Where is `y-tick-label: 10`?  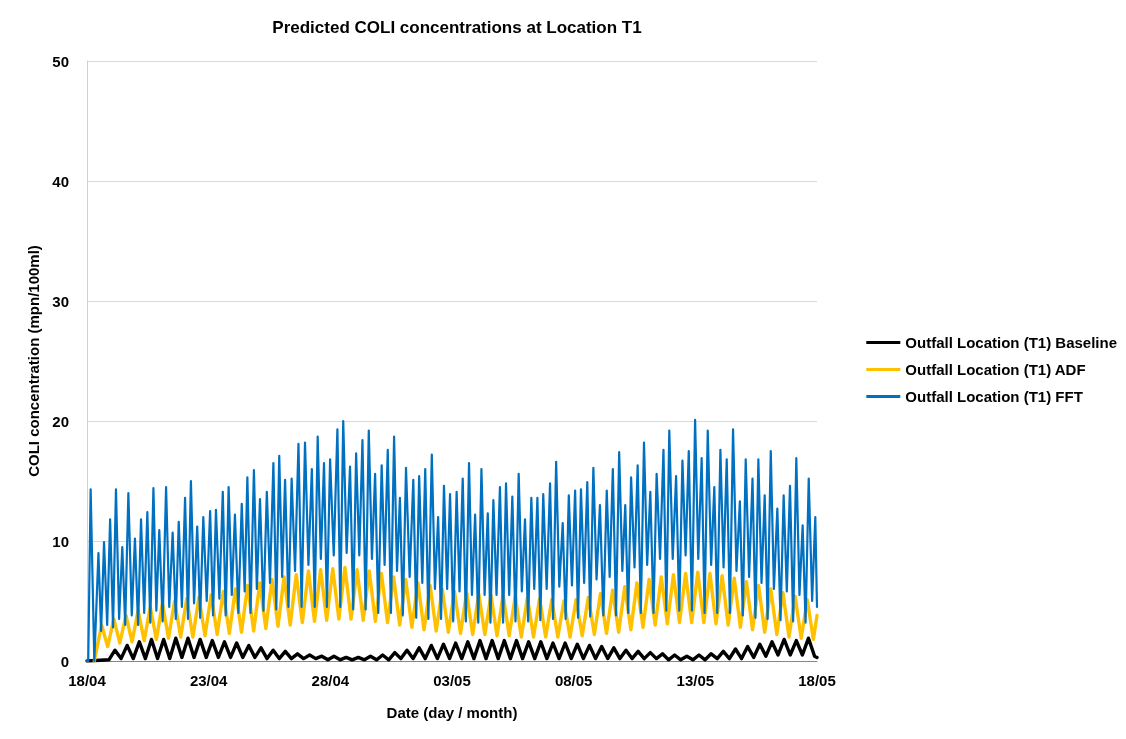 y-tick-label: 10 is located at coordinates (60, 541).